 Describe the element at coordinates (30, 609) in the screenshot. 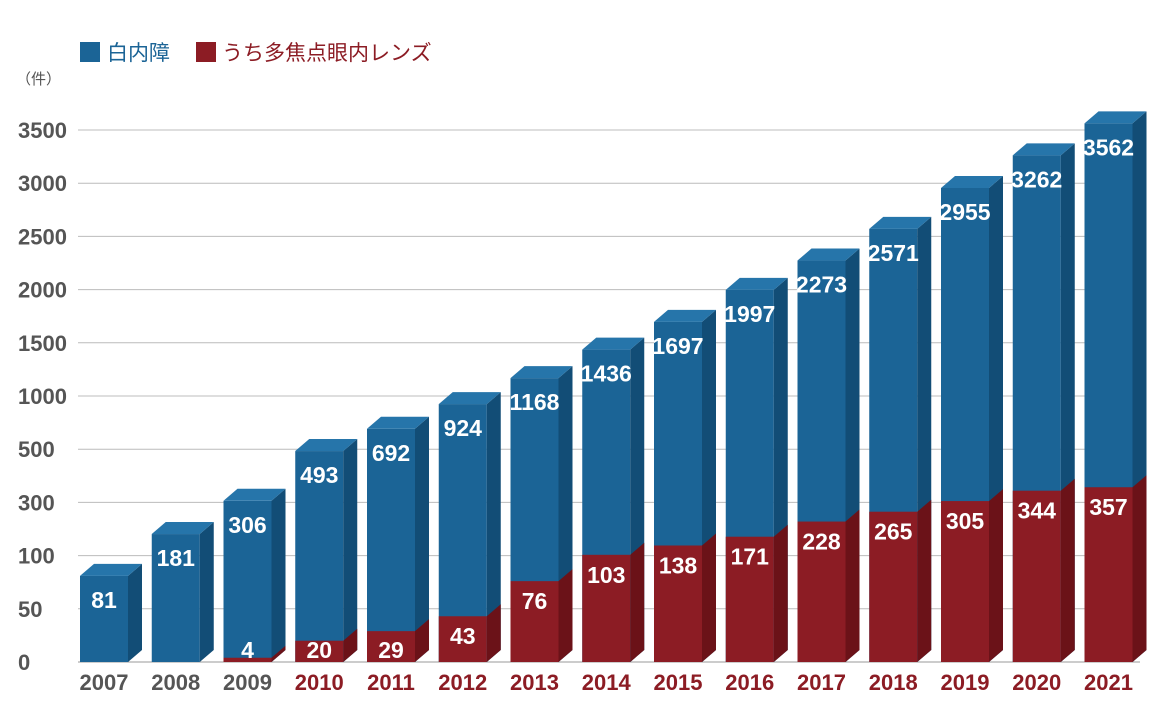

I see `y-tick-label: 50` at that location.